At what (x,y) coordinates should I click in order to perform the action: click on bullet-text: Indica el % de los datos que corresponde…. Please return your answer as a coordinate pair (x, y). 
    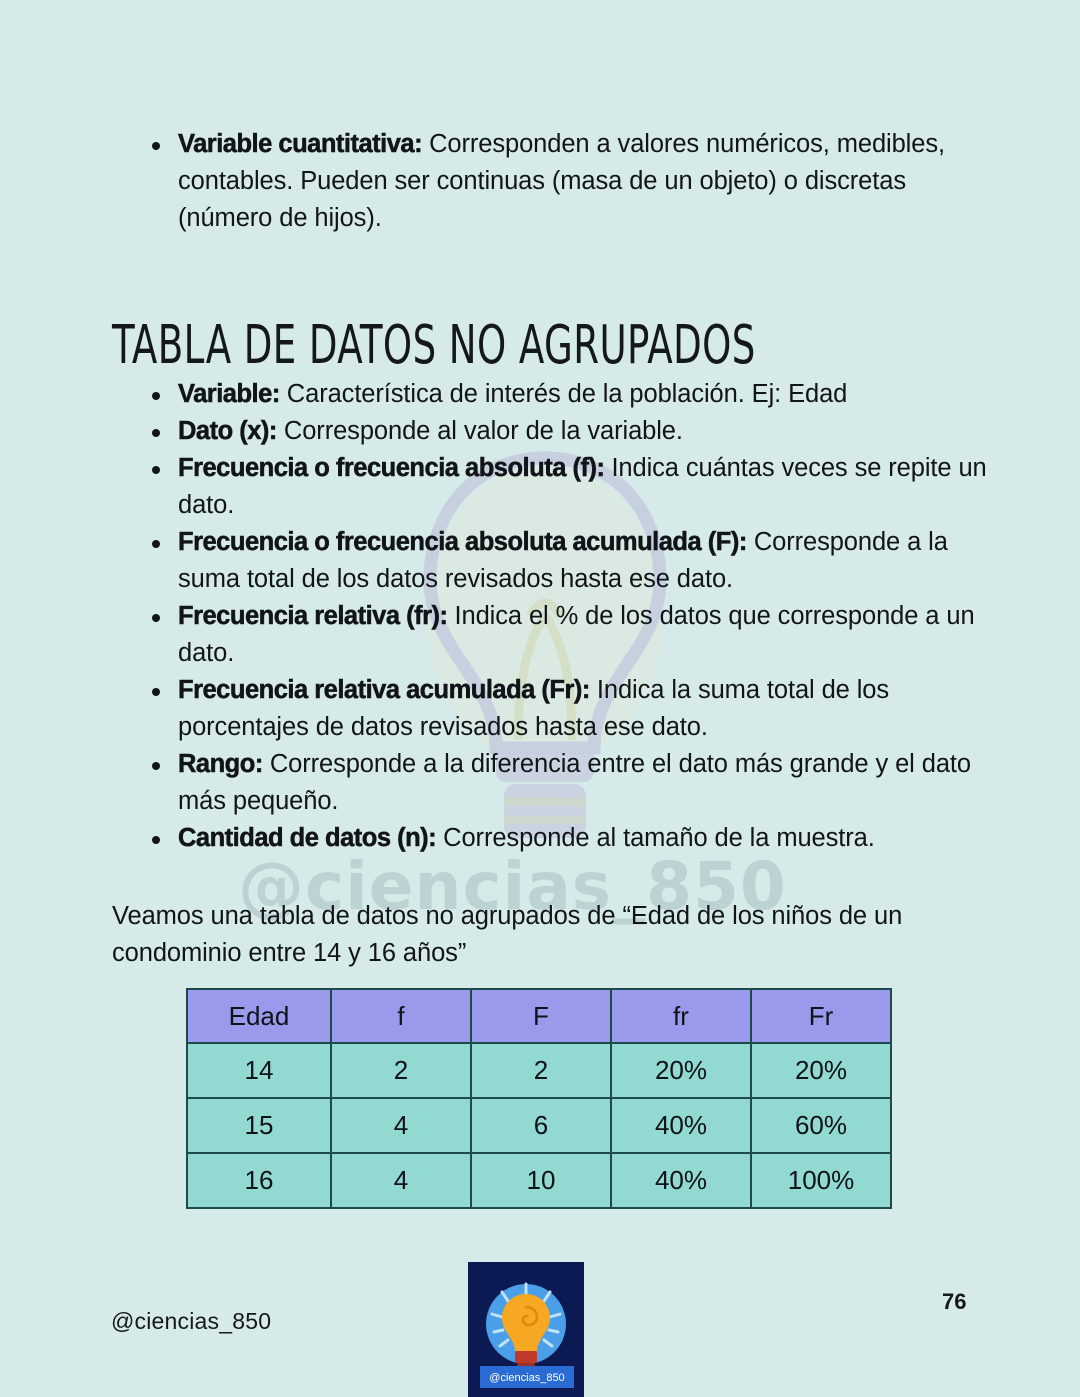
    Looking at the image, I should click on (576, 634).